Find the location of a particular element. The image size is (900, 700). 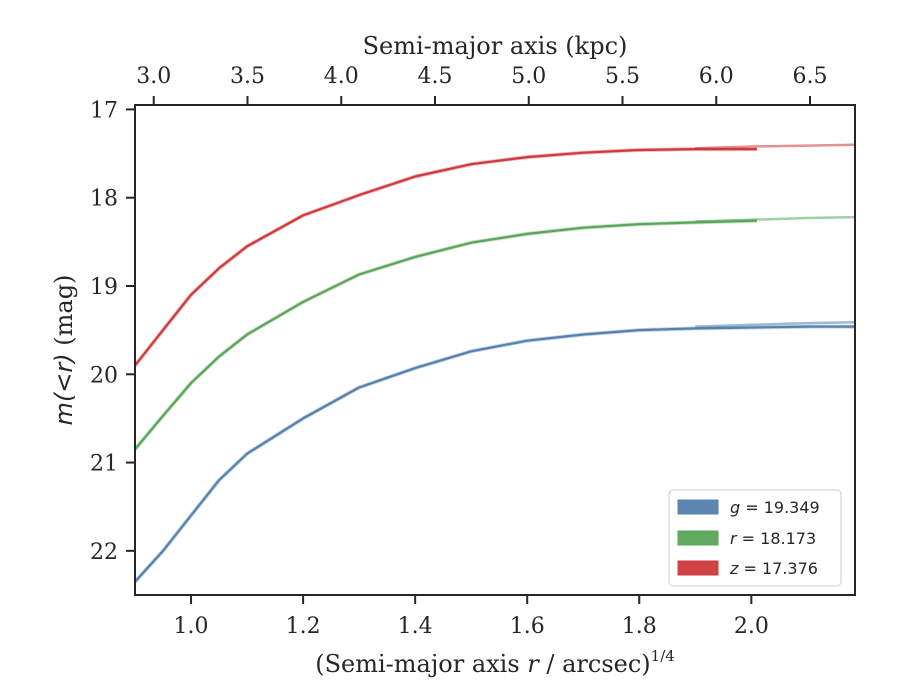

legend-swatch-g is located at coordinates (698, 507).